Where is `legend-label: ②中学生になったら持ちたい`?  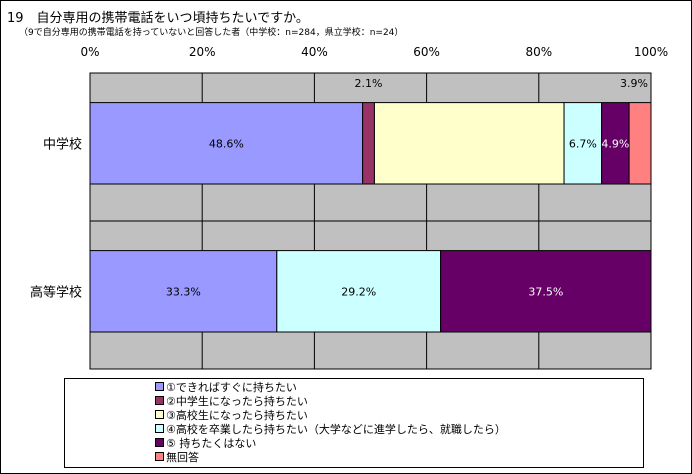
legend-label: ②中学生になったら持ちたい is located at coordinates (237, 401).